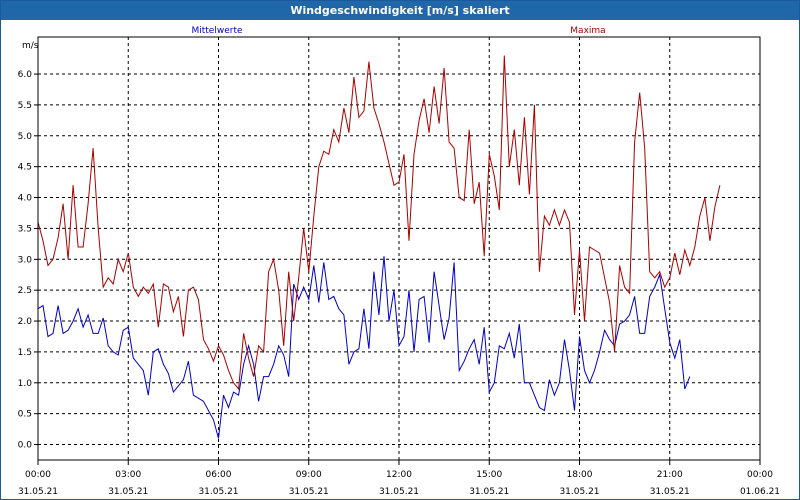 Image resolution: width=800 pixels, height=500 pixels. Describe the element at coordinates (216, 31) in the screenshot. I see `legend-mittelwerte: Mittelwerte` at that location.